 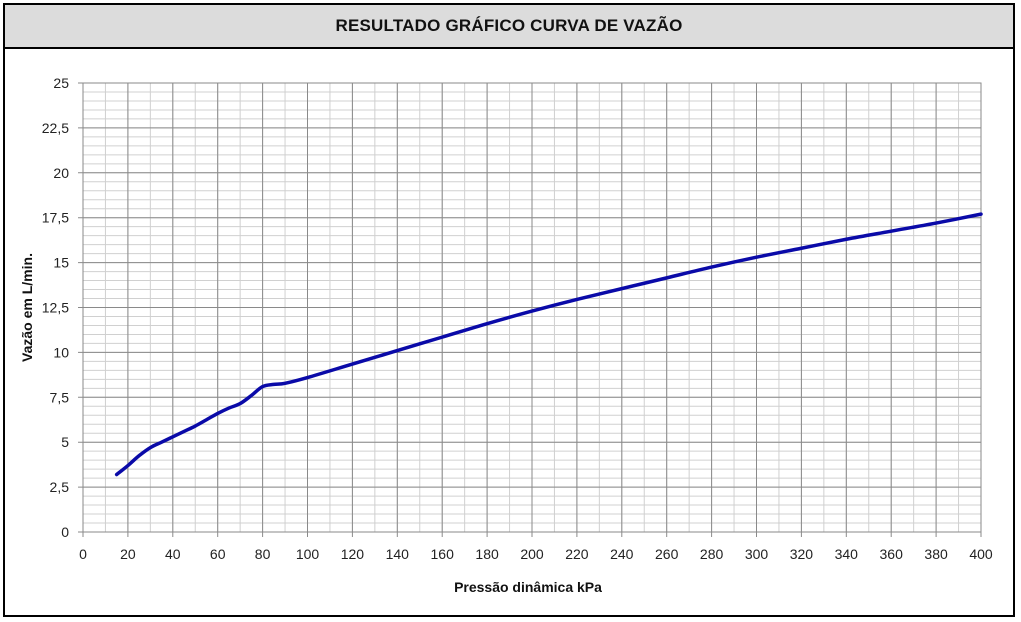 What do you see at coordinates (528, 587) in the screenshot?
I see `x-axis-title: Pressão dinâmica kPa` at bounding box center [528, 587].